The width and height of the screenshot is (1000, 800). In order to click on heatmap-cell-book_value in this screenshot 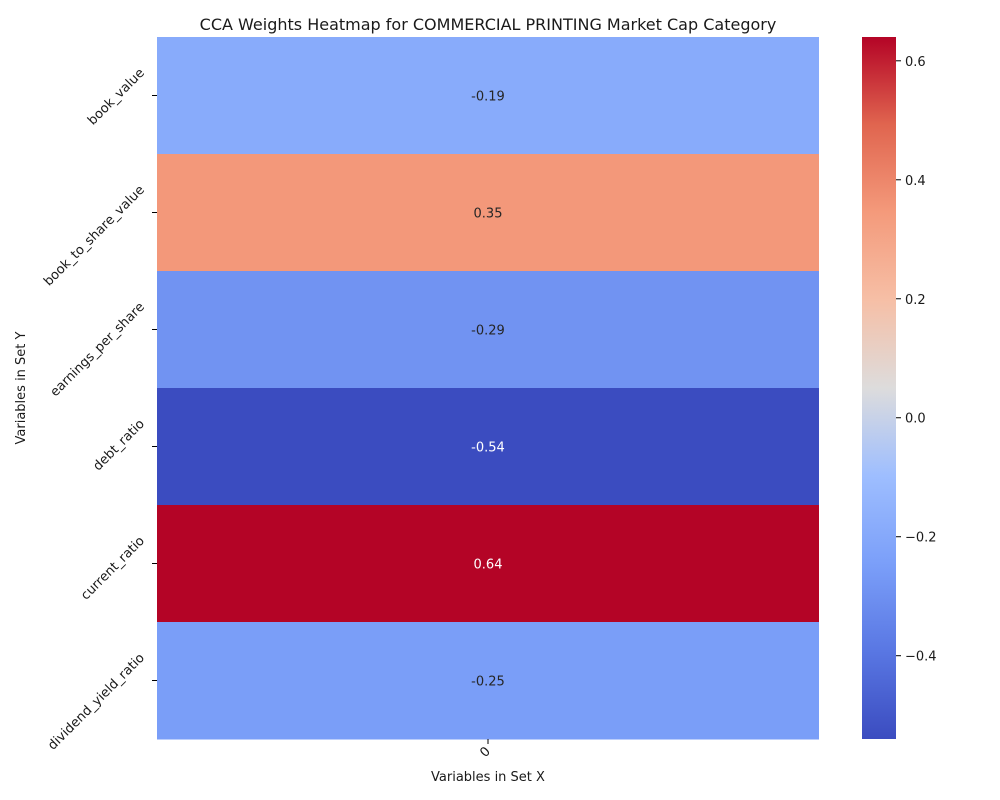, I will do `click(488, 96)`.